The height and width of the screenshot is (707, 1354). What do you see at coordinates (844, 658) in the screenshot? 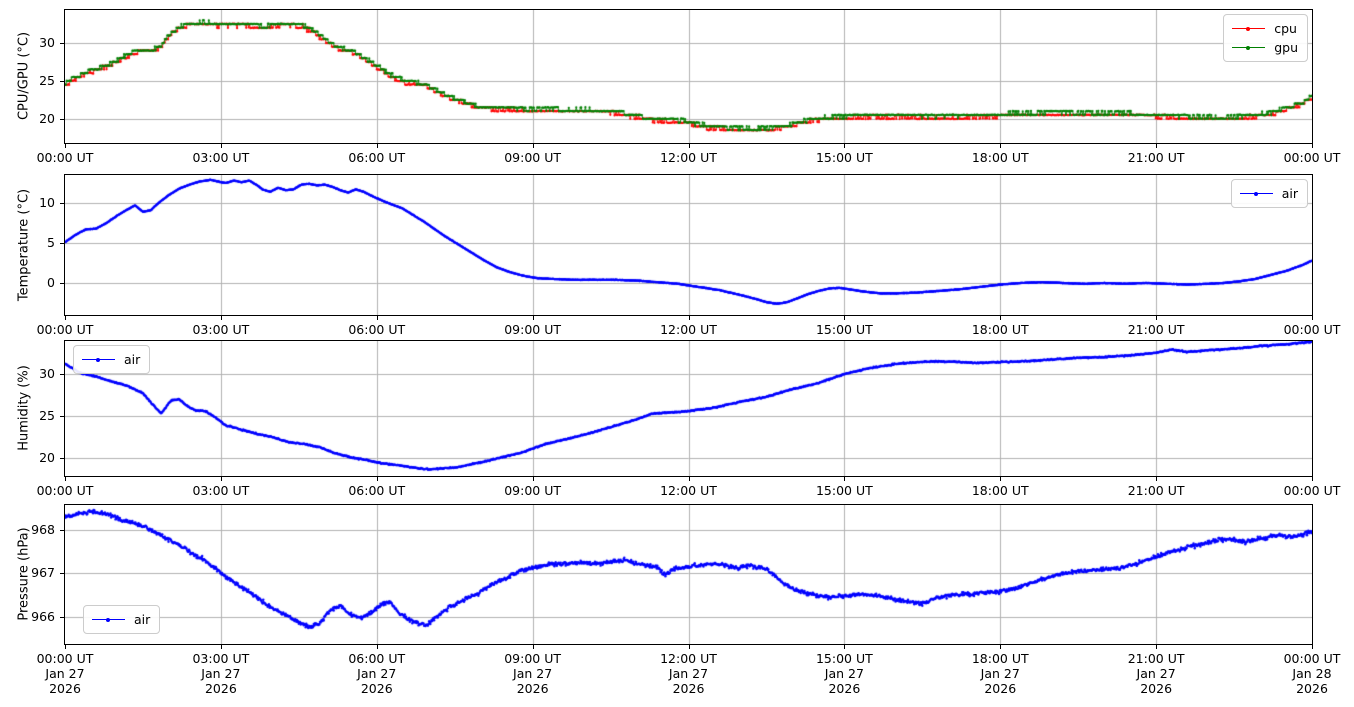
I see `x-date-label-line: 15:00 UT` at bounding box center [844, 658].